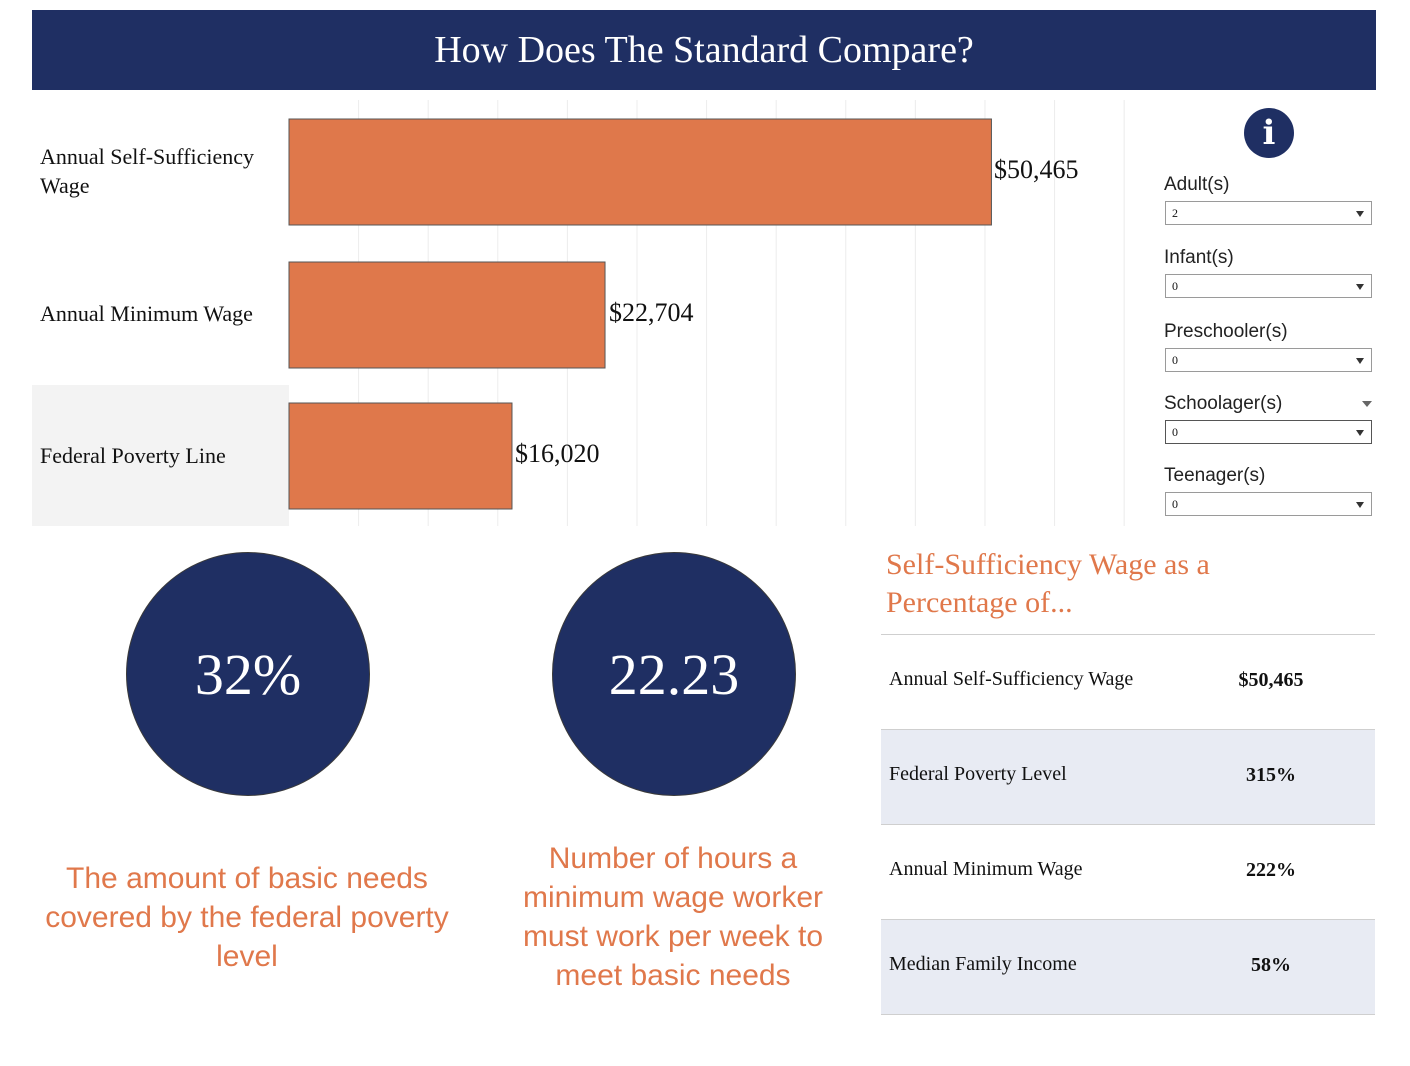 This screenshot has height=1066, width=1410. I want to click on row-band-shade, so click(160, 455).